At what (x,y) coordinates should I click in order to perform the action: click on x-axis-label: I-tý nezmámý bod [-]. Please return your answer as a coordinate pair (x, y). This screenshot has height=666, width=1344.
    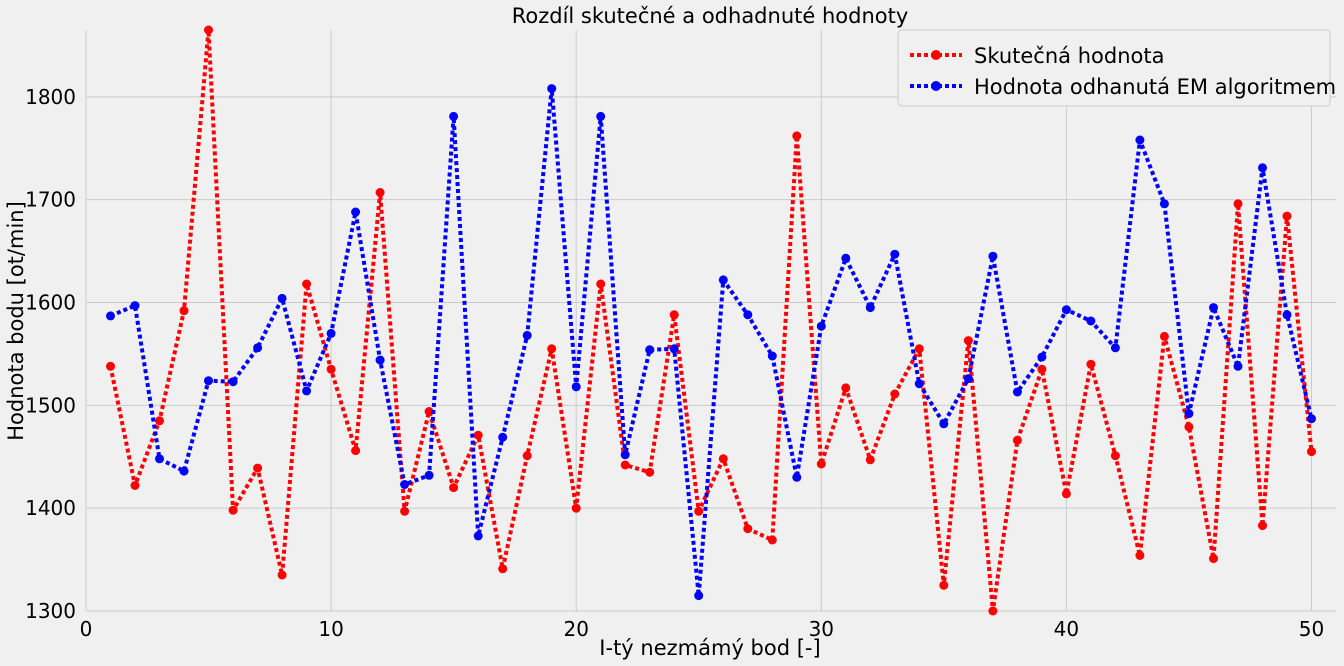
    Looking at the image, I should click on (709, 648).